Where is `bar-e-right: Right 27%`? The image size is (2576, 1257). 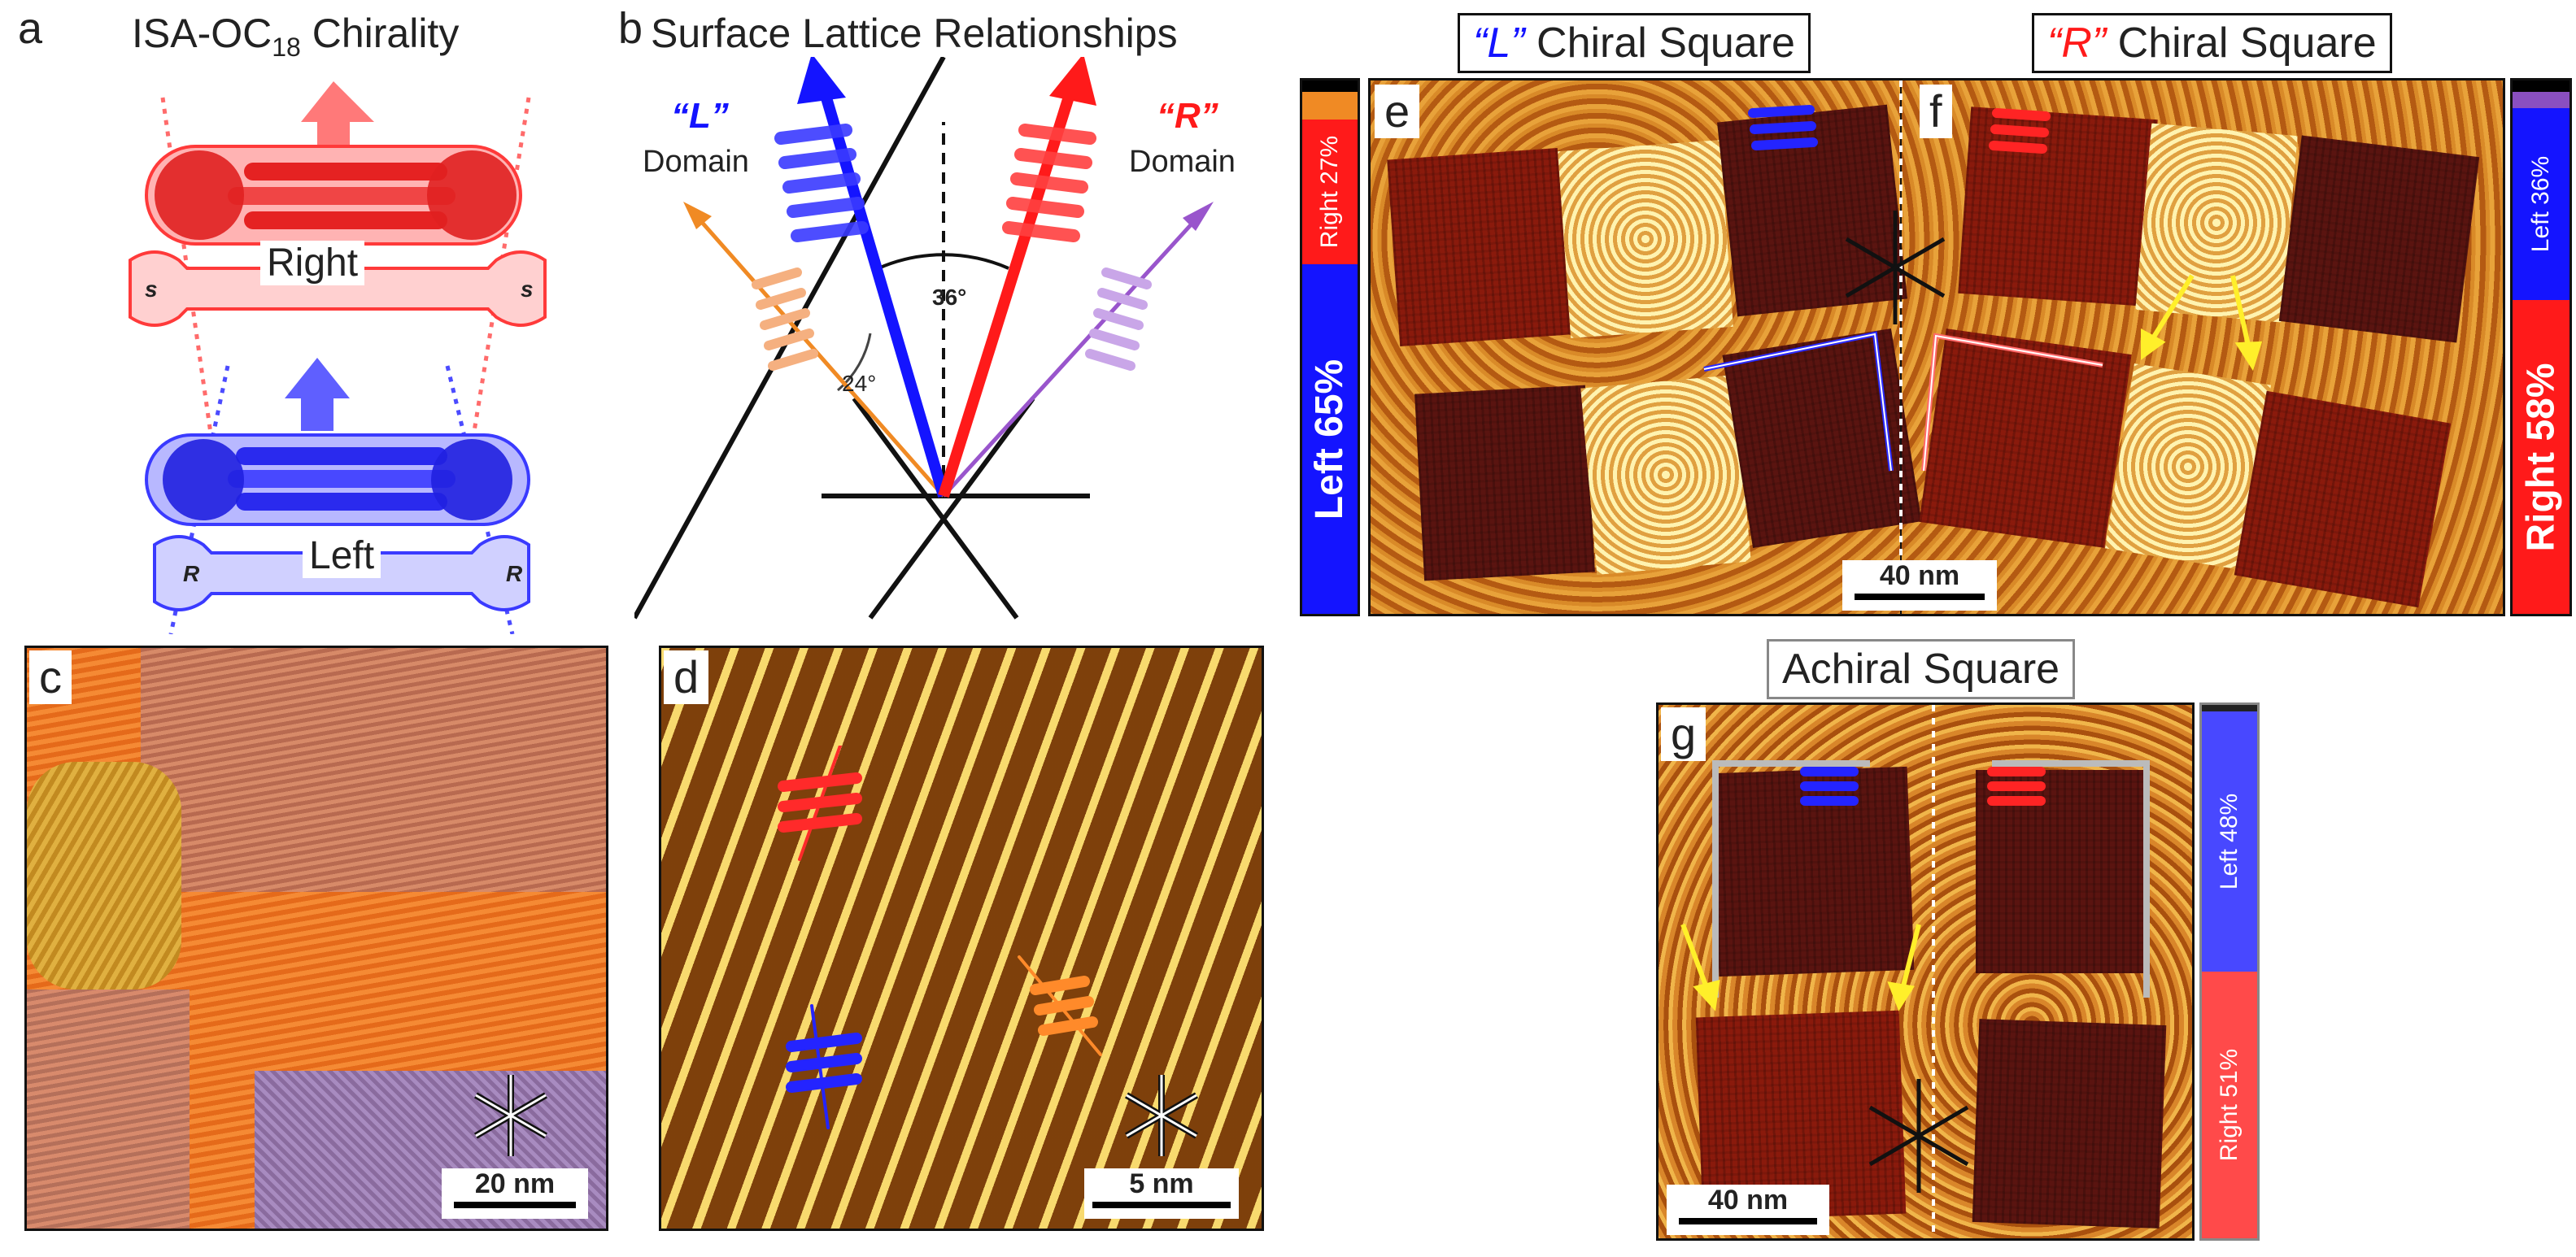 bar-e-right: Right 27% is located at coordinates (1330, 192).